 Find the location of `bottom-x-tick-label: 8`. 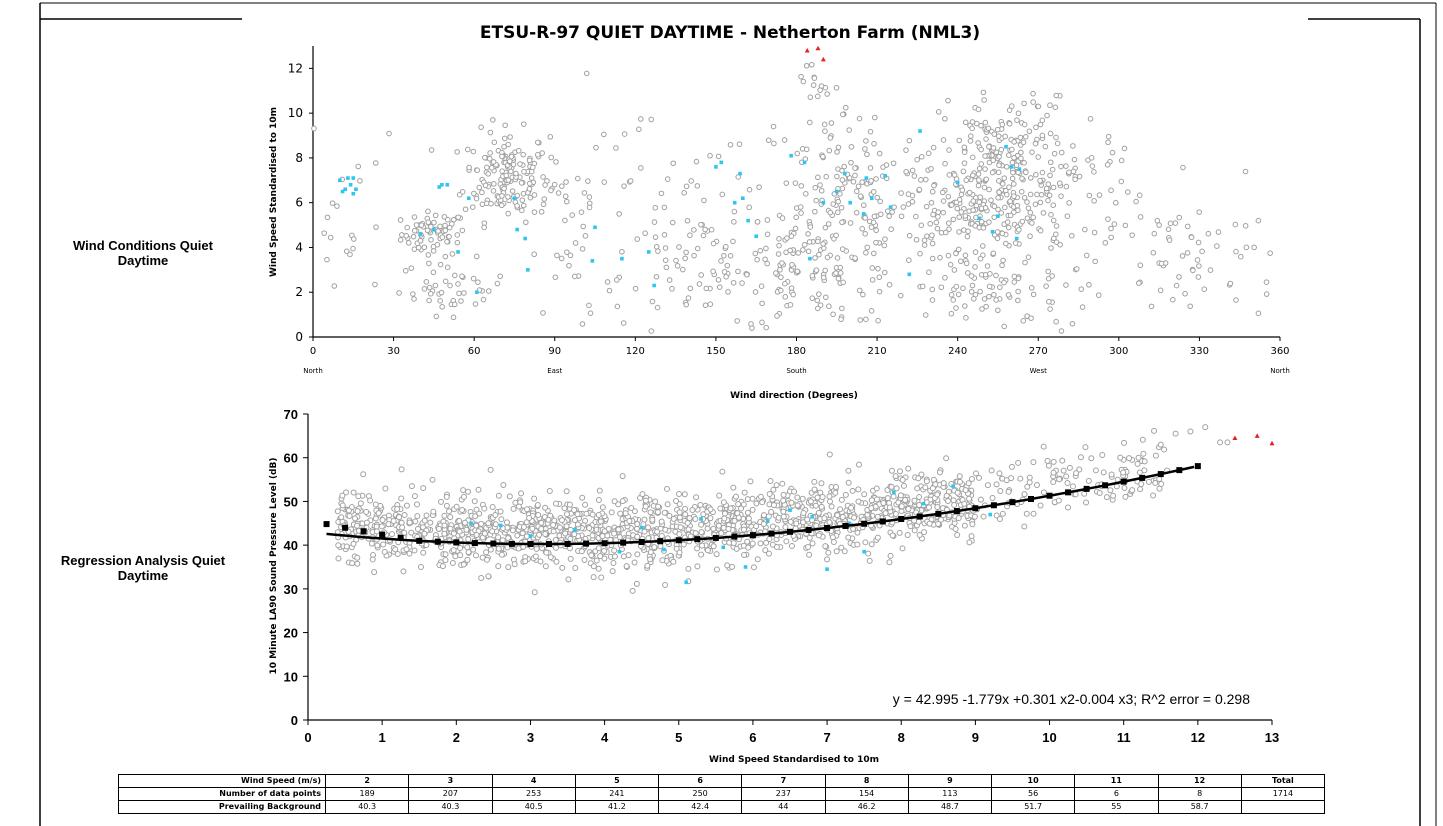

bottom-x-tick-label: 8 is located at coordinates (901, 737).